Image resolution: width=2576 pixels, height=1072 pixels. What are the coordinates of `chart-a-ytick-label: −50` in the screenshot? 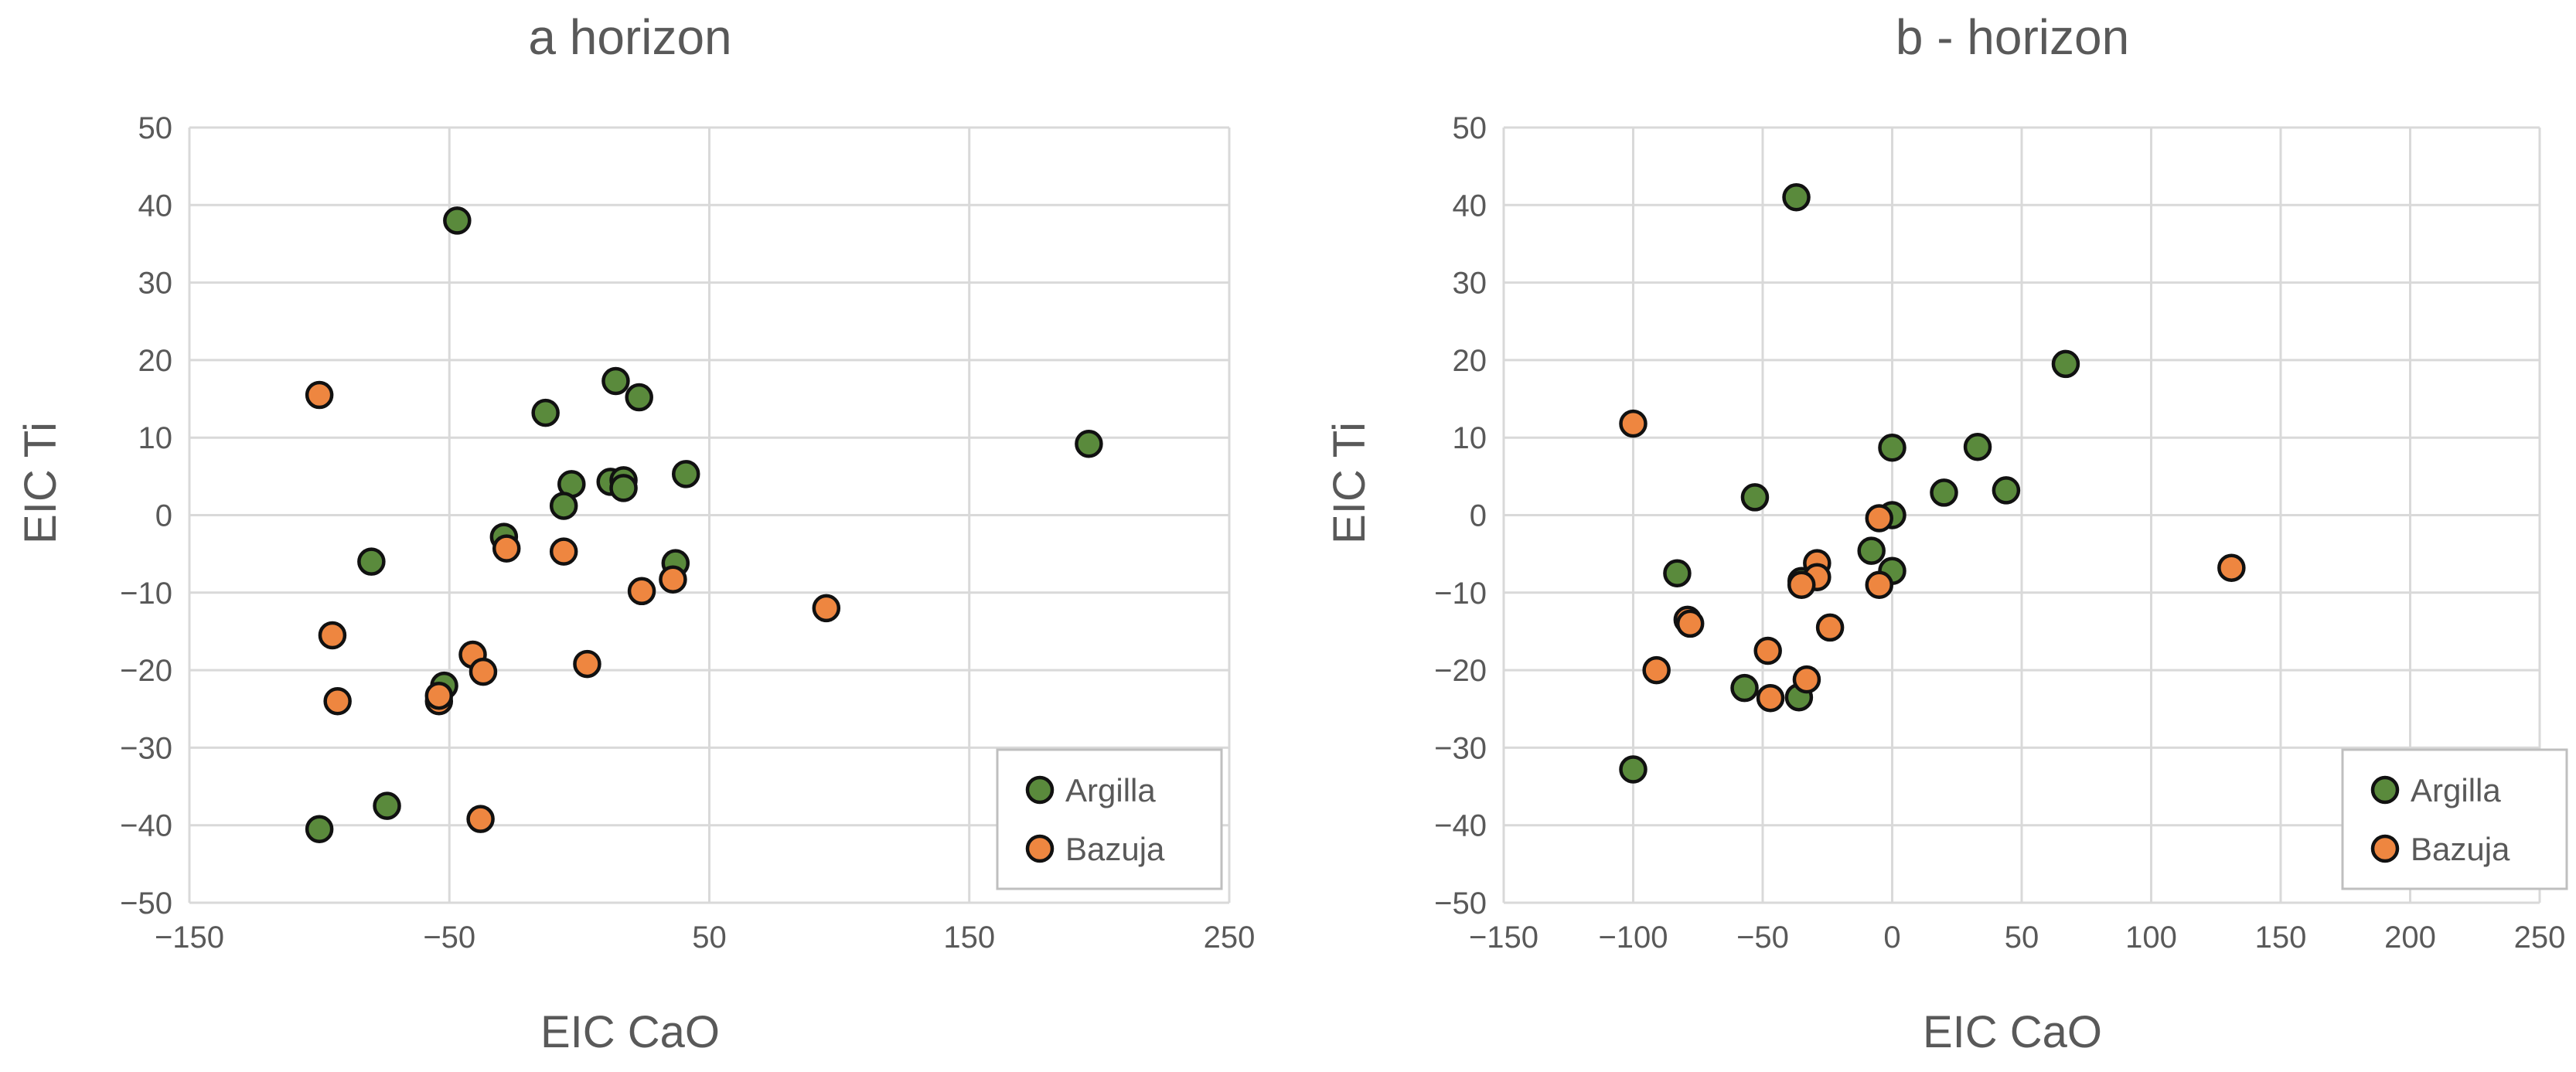 It's located at (146, 904).